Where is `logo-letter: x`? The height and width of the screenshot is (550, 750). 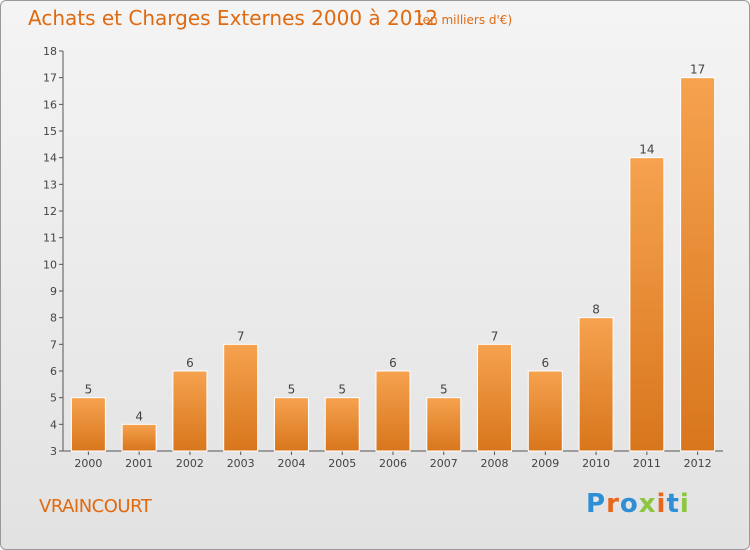
logo-letter: x is located at coordinates (647, 504).